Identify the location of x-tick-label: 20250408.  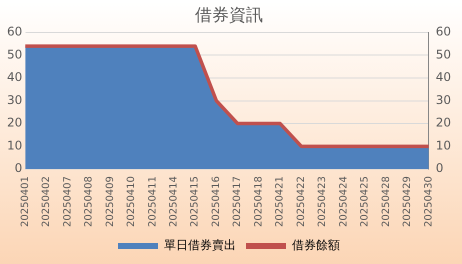
(89, 202).